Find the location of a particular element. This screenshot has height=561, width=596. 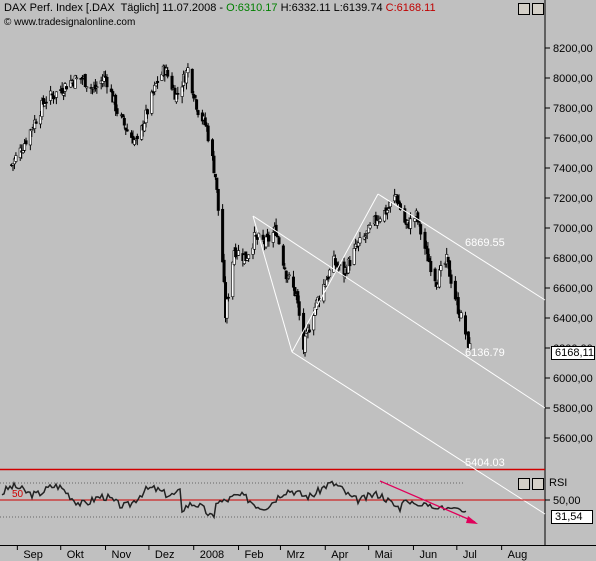

time-tick-label: Jul is located at coordinates (470, 555).